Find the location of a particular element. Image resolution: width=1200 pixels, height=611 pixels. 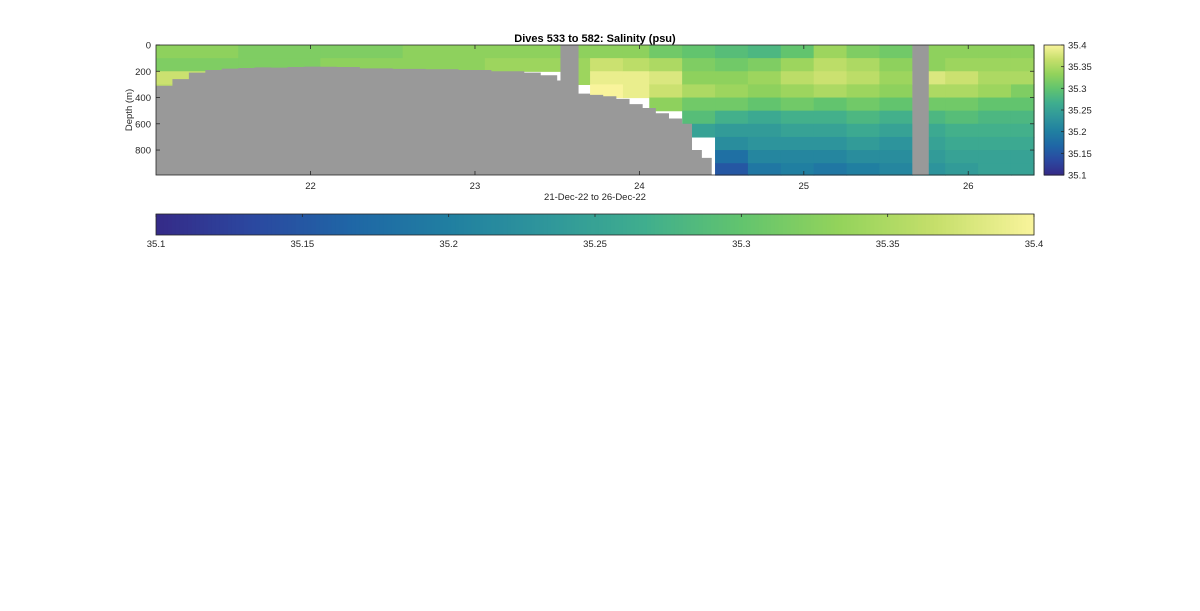

colorbar-bottom-tick-label: 35.2 is located at coordinates (448, 244).